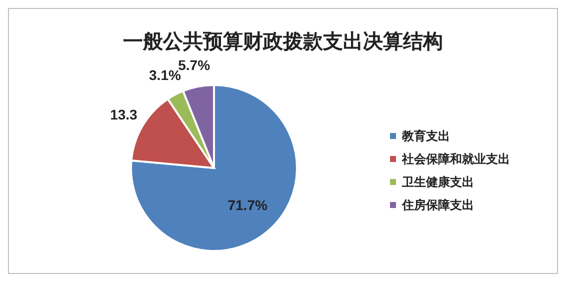  Describe the element at coordinates (124, 114) in the screenshot. I see `data-label: 13.3` at that location.